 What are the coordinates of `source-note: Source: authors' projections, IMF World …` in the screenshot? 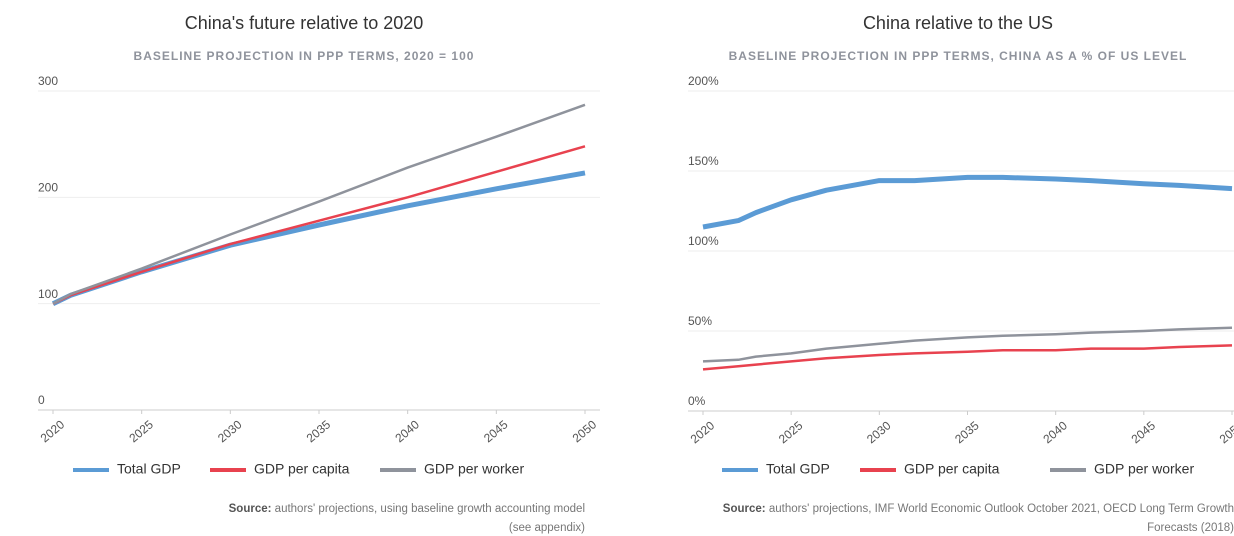 It's located at (978, 509).